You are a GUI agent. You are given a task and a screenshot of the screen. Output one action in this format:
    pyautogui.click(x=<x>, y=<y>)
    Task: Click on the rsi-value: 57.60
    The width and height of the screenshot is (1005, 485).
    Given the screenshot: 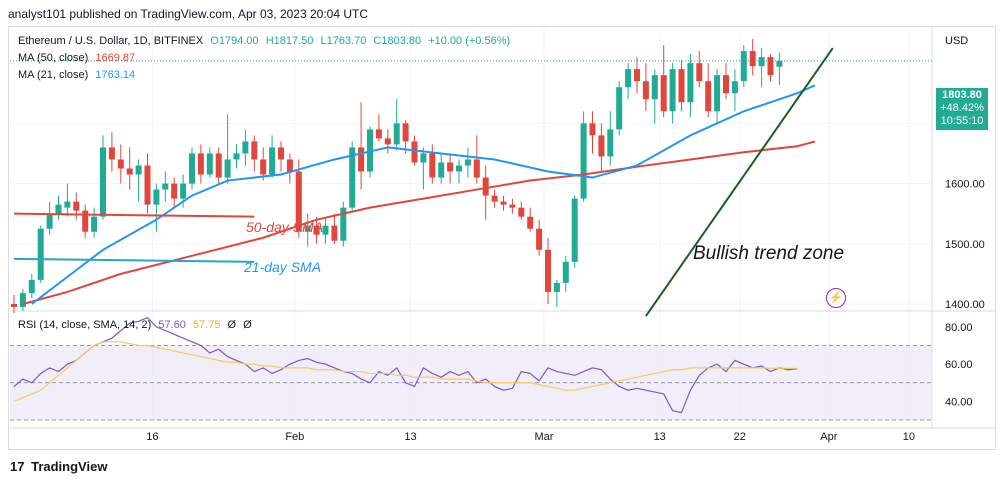 What is the action you would take?
    pyautogui.click(x=172, y=325)
    